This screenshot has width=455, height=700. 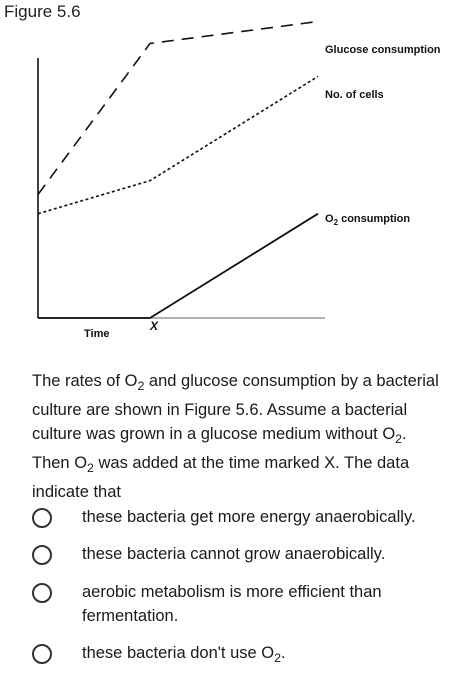 What do you see at coordinates (90, 468) in the screenshot?
I see `question-sub-3: 2` at bounding box center [90, 468].